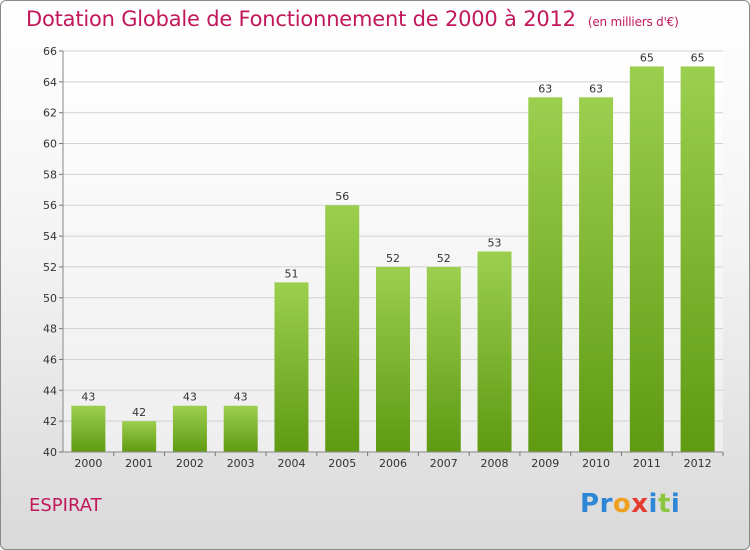  Describe the element at coordinates (606, 504) in the screenshot. I see `logo-letter: r` at that location.